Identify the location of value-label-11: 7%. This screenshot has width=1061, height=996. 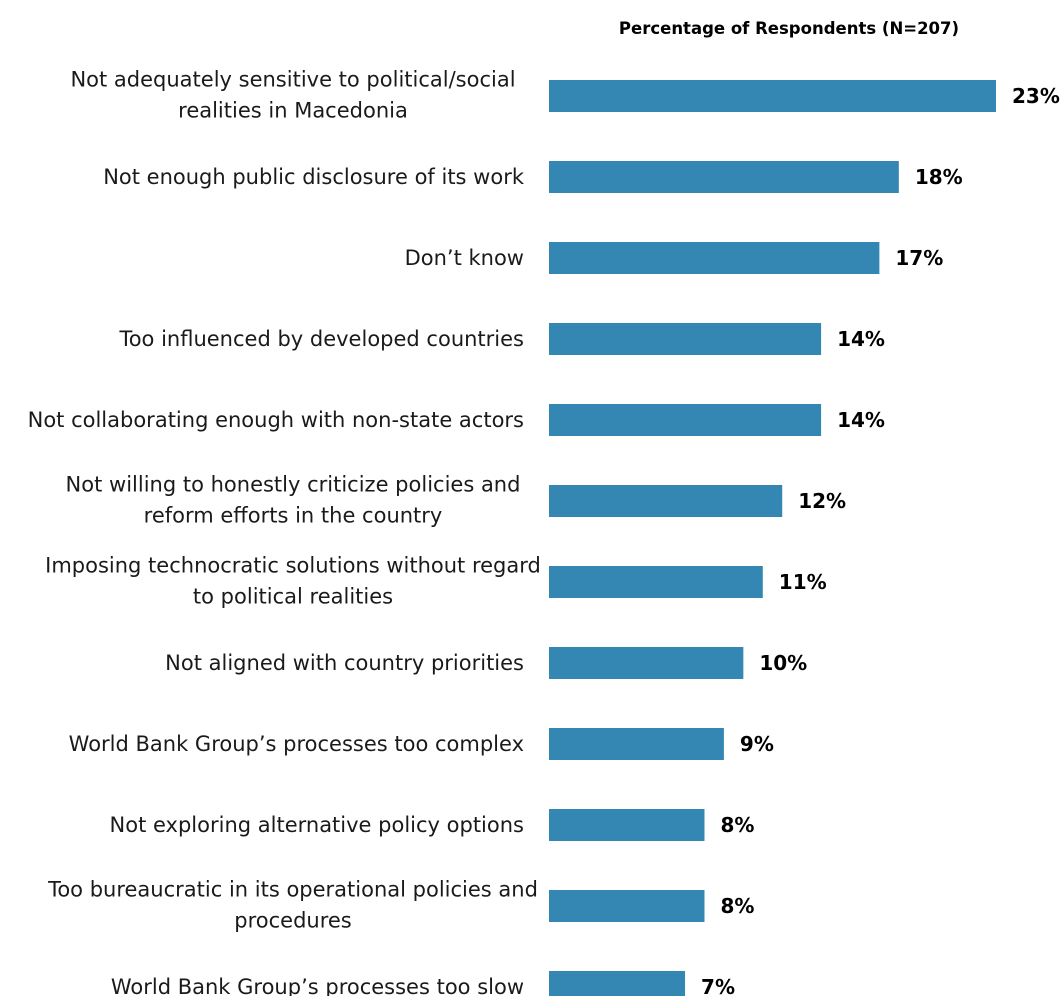
(718, 985).